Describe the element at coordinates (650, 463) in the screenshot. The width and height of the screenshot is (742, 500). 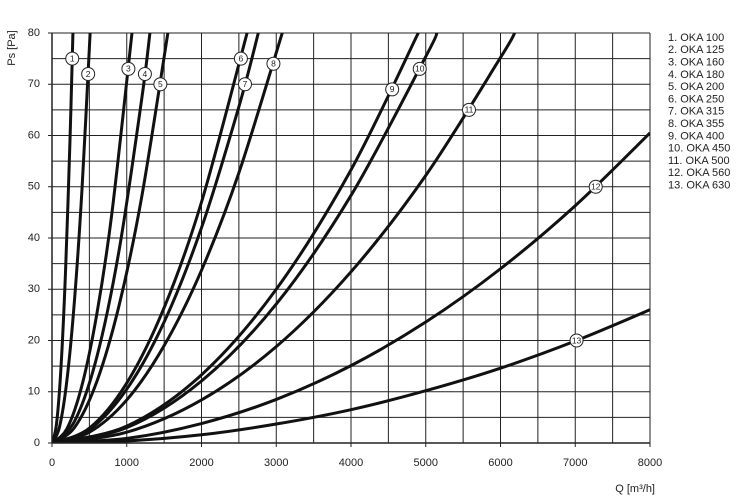
I see `x-tick-label: 8000` at that location.